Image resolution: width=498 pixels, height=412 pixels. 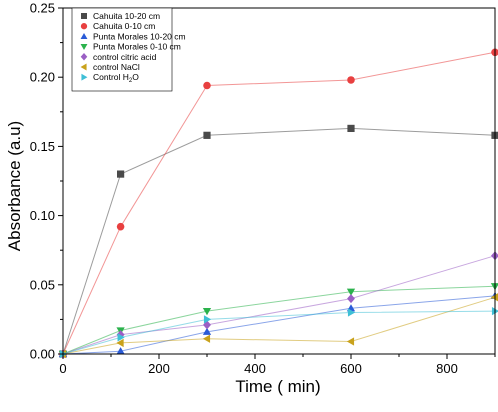 I want to click on legend-label: Cahuita 10-20 cm, so click(x=126, y=16).